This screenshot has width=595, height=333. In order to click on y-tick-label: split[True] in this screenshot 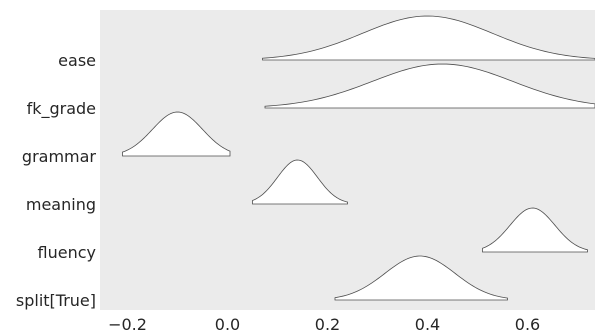, I will do `click(56, 300)`.